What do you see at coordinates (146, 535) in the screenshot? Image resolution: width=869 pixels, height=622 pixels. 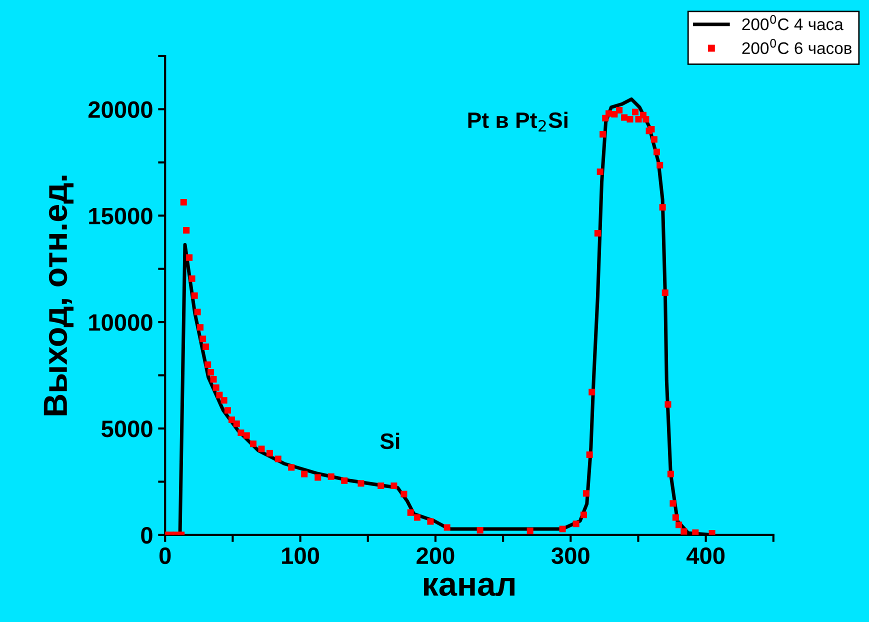 I see `y-tick-label: 0` at bounding box center [146, 535].